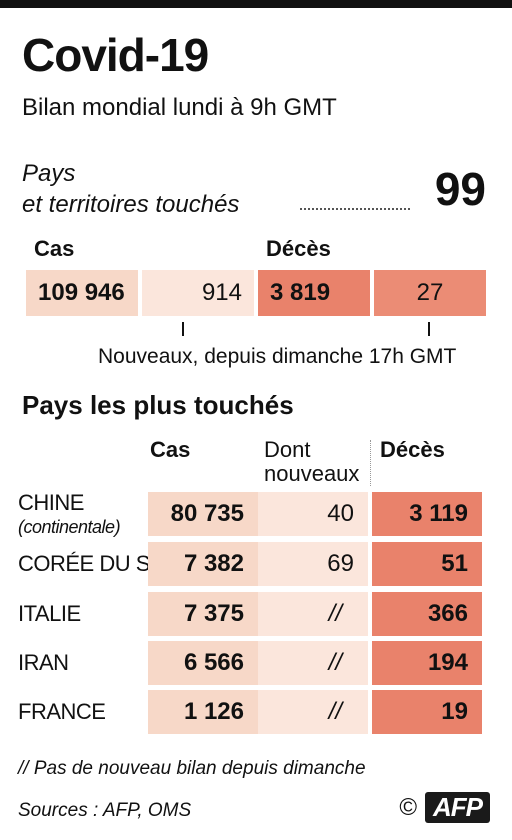 This screenshot has height=840, width=512. What do you see at coordinates (427, 514) in the screenshot?
I see `row-0-deaths: 3 119` at bounding box center [427, 514].